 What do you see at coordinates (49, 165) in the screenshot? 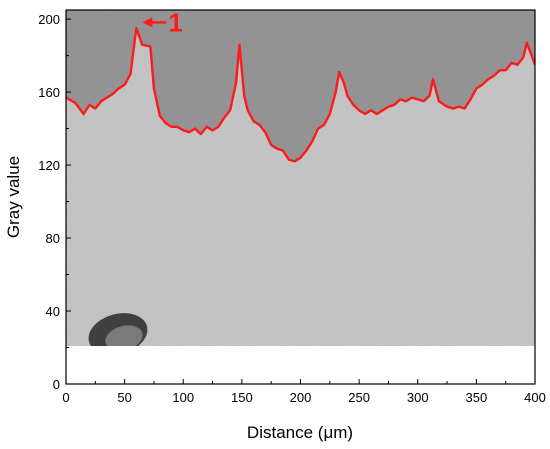
I see `y-tick-label: 120` at bounding box center [49, 165].